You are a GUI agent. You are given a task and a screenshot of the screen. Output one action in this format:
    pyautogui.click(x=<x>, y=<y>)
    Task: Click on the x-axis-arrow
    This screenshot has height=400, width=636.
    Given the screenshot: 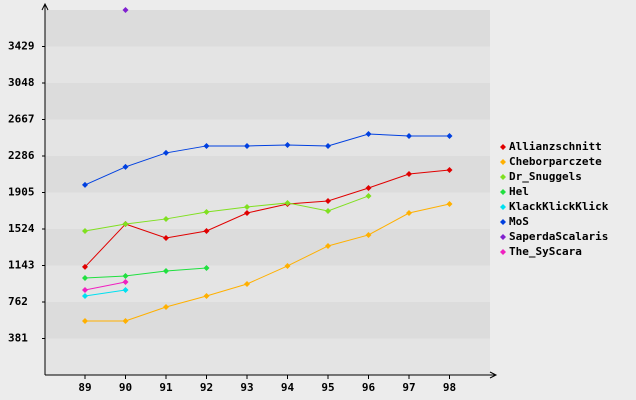 What is the action you would take?
    pyautogui.click(x=493, y=375)
    